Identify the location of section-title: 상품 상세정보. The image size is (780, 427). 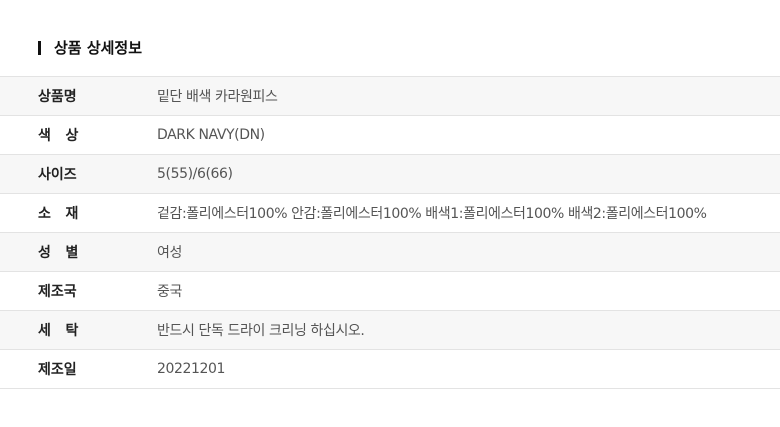
(90, 47).